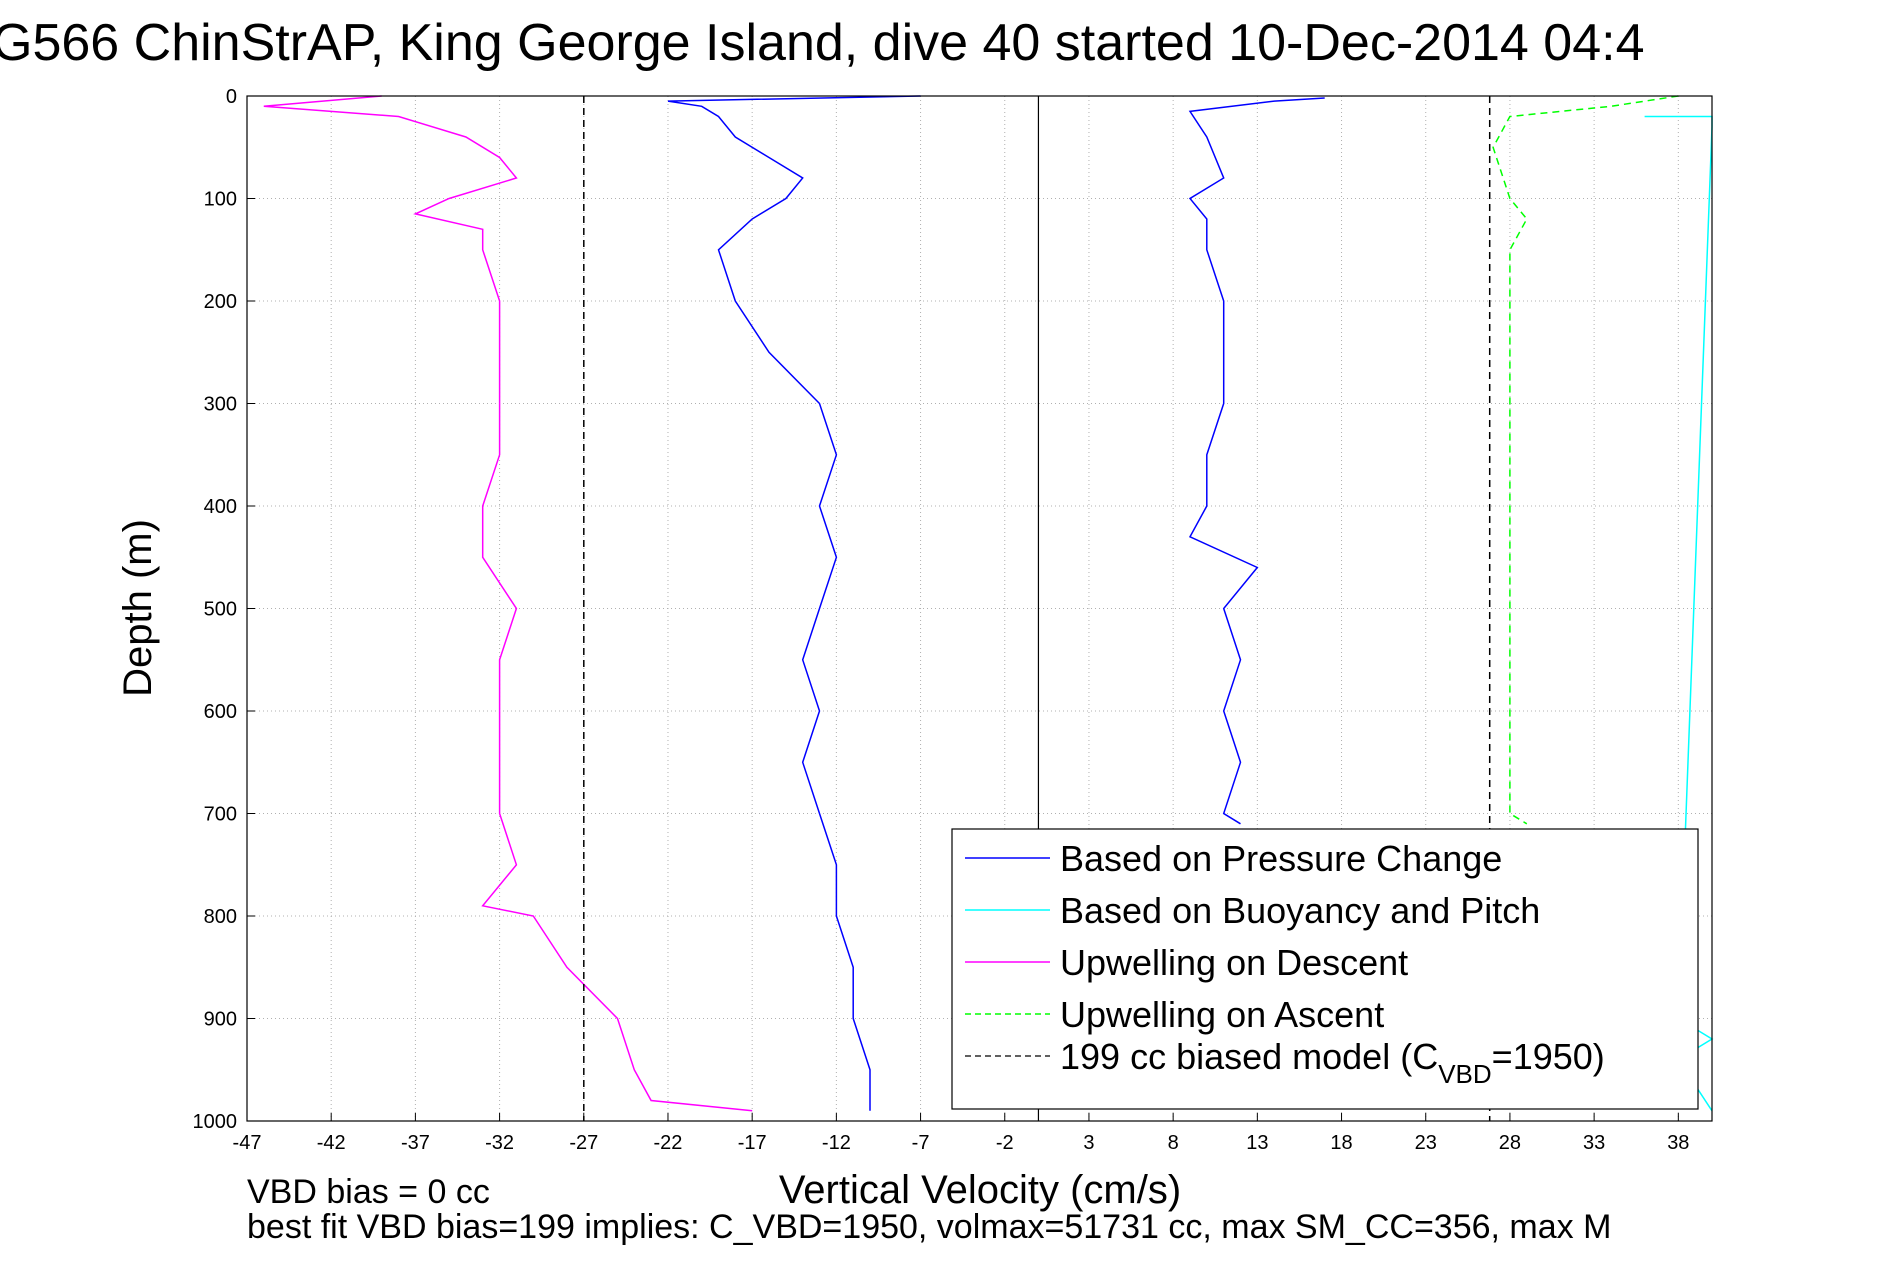 The width and height of the screenshot is (1891, 1262). Describe the element at coordinates (1300, 910) in the screenshot. I see `legend-label-buoyancy: Based on Buoyancy and Pitch` at that location.